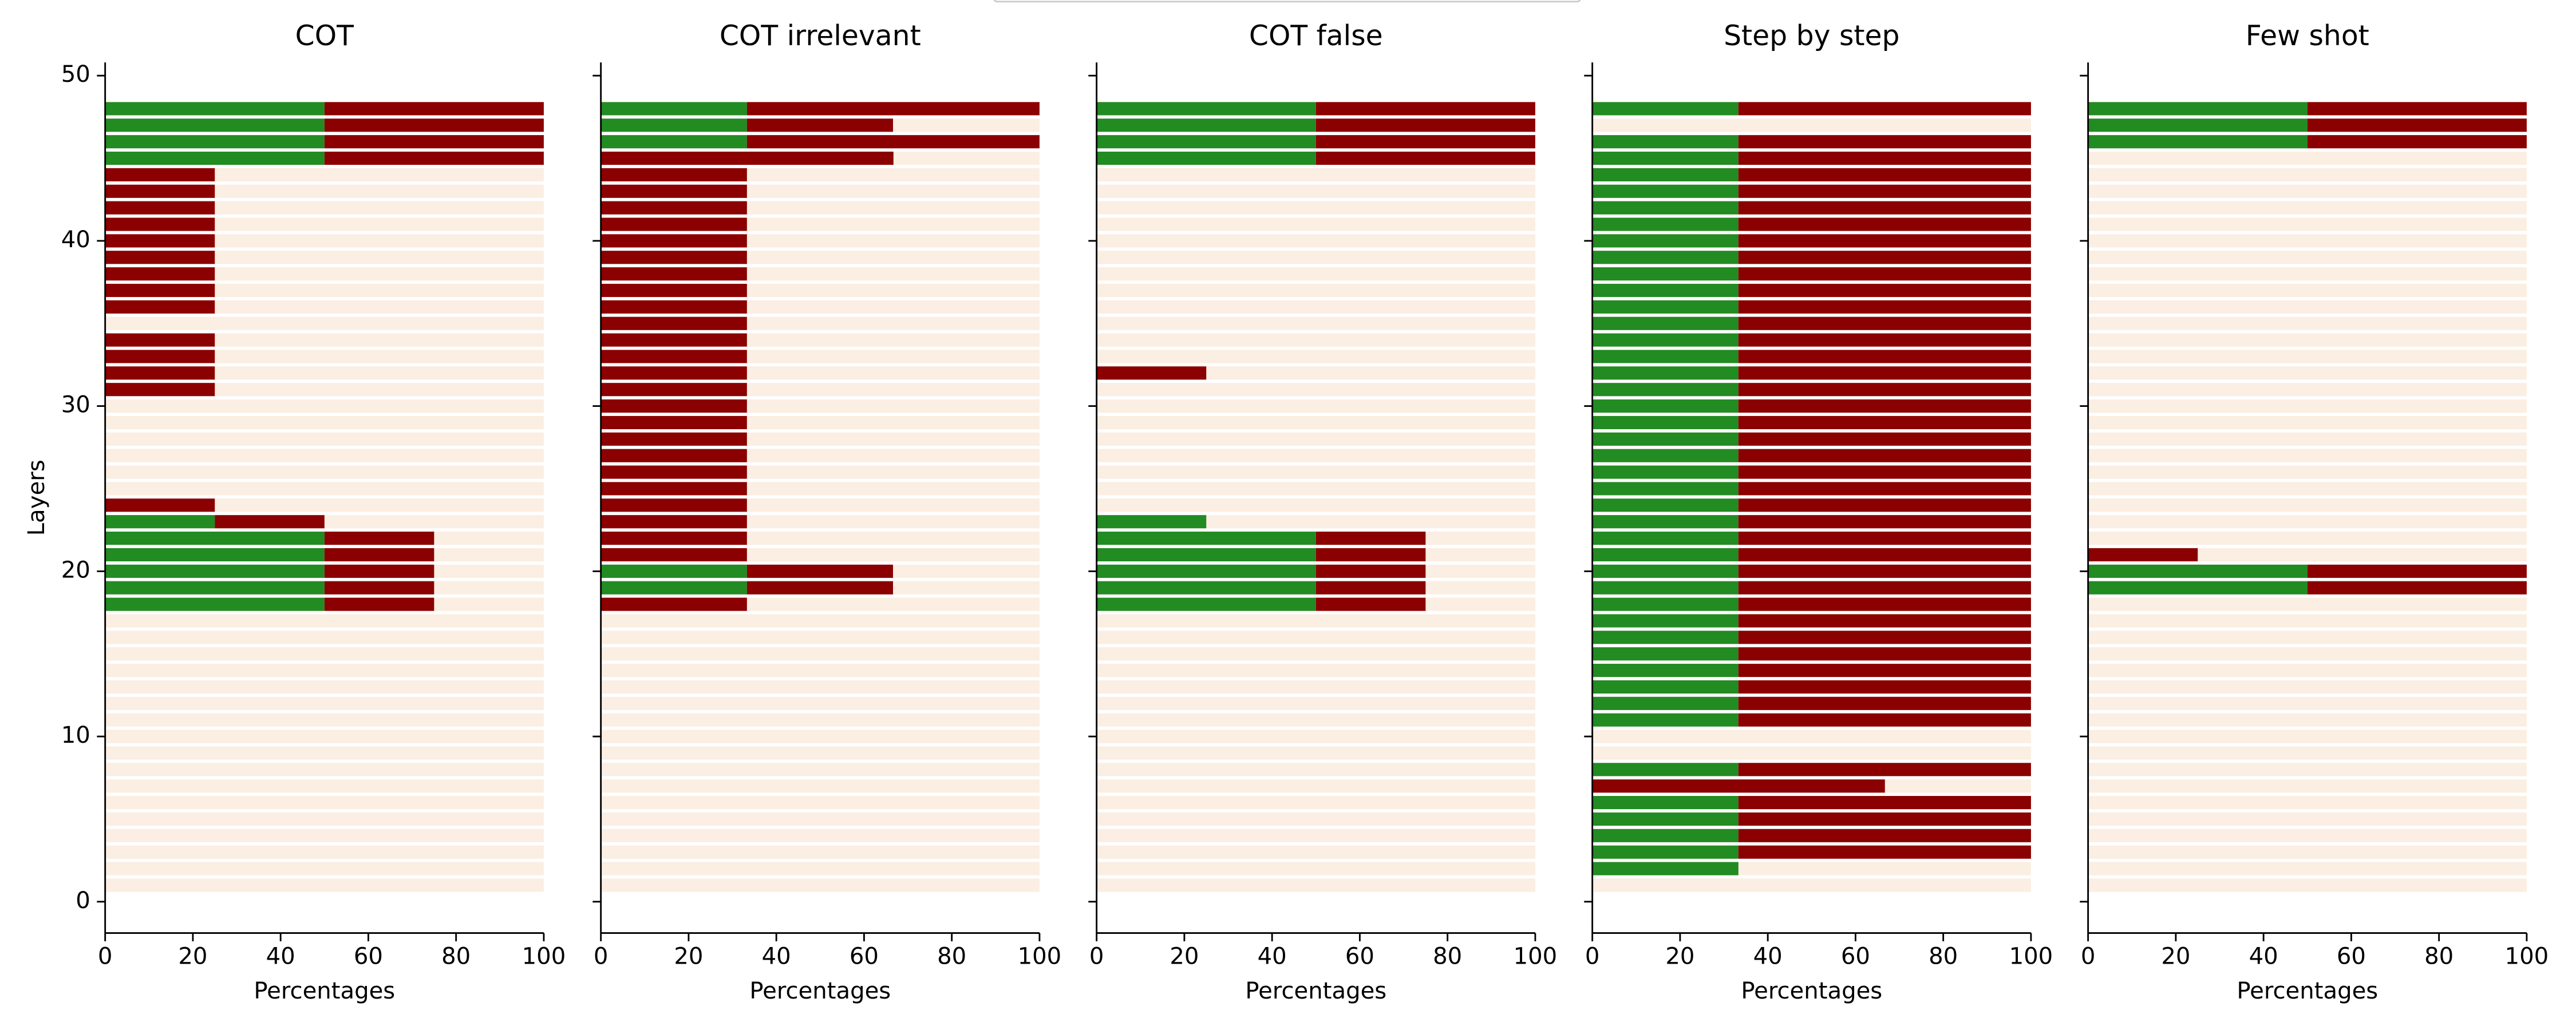 The width and height of the screenshot is (2576, 1030). I want to click on chart-title: COT, so click(324, 35).